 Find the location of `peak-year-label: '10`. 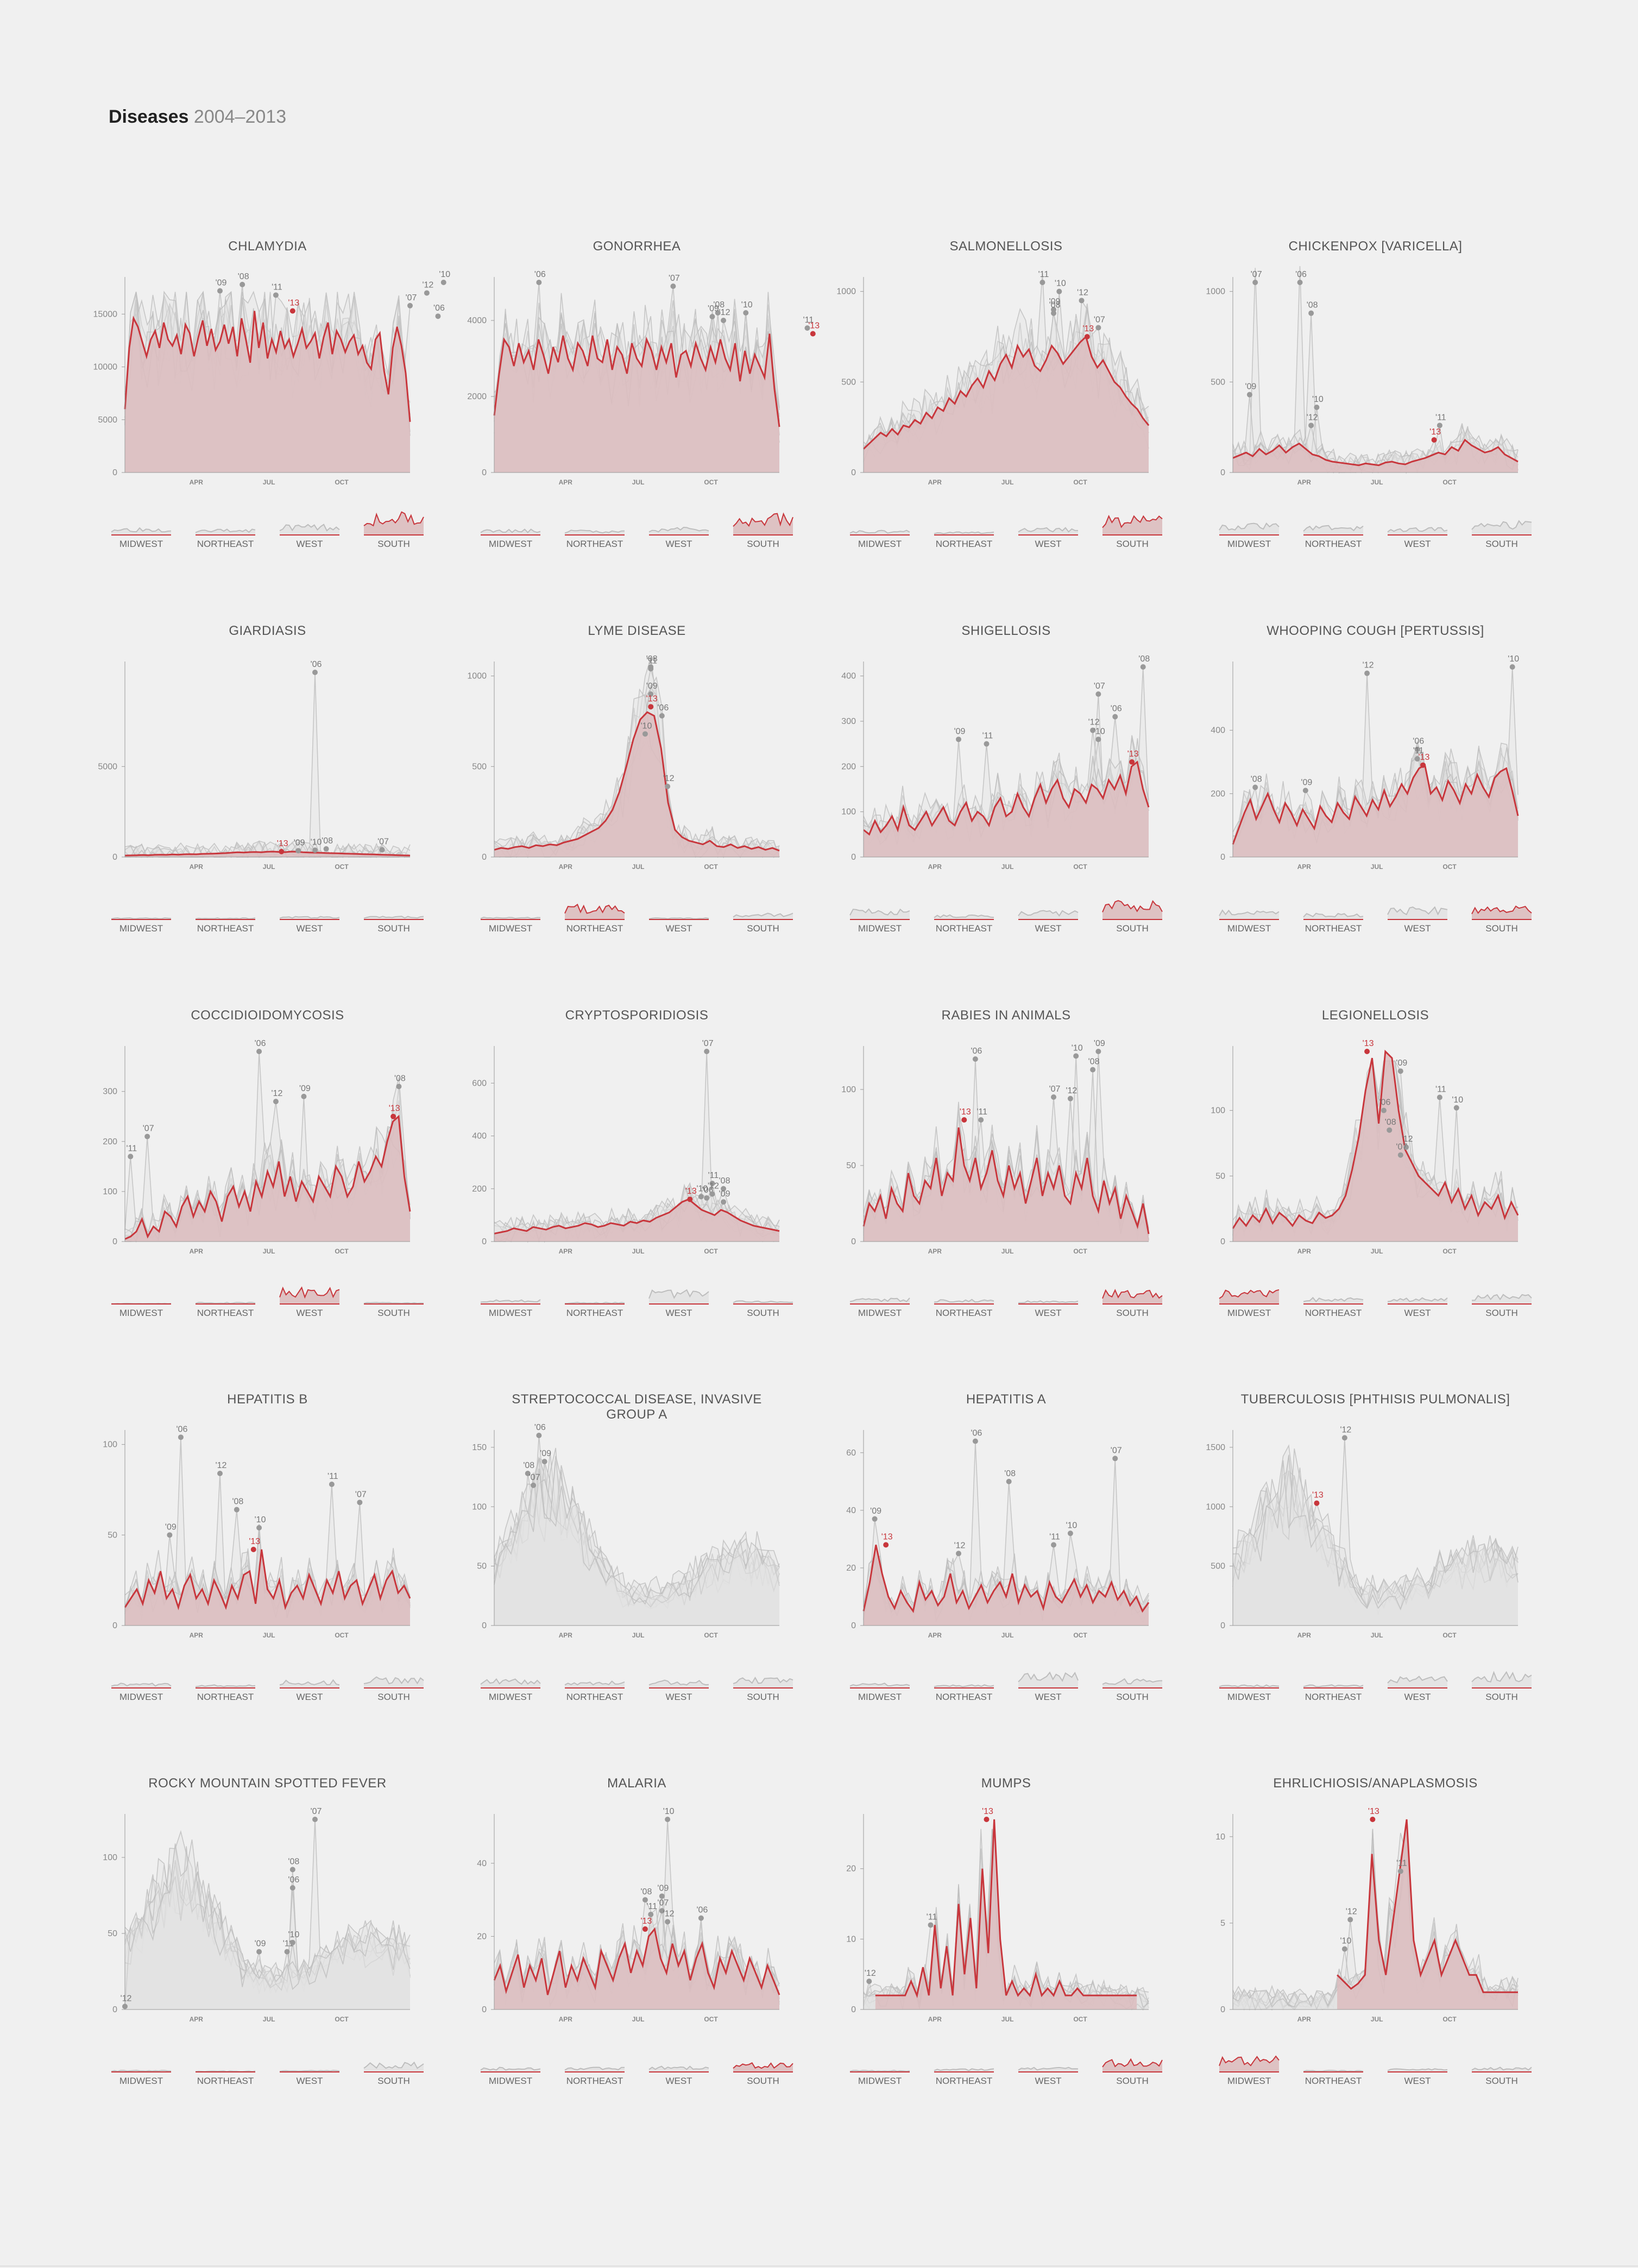

peak-year-label: '10 is located at coordinates (1071, 1525).